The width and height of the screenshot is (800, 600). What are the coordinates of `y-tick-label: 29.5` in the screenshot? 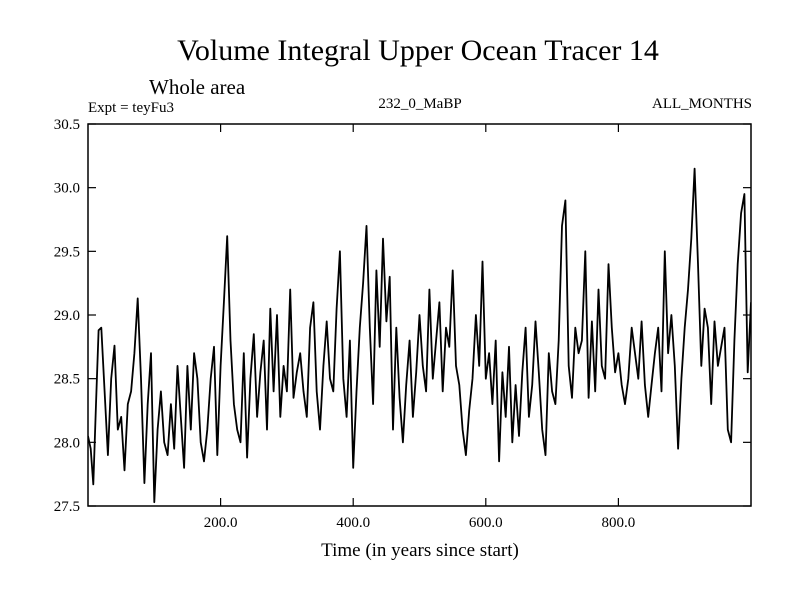 It's located at (67, 252).